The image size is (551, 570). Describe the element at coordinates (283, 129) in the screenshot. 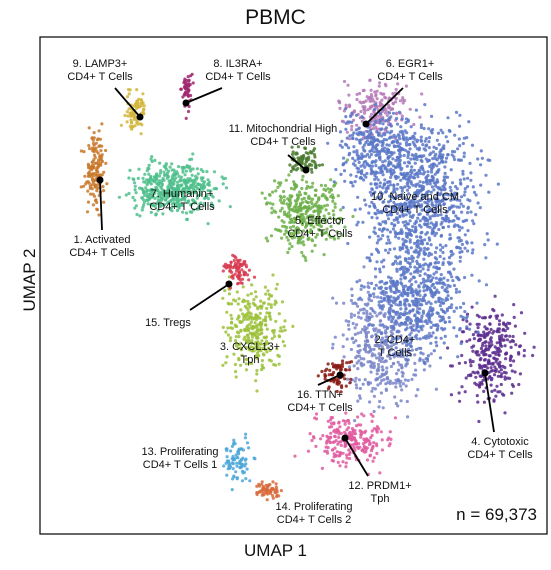

I see `cluster-label-line: 11. Mitochondrial High` at that location.